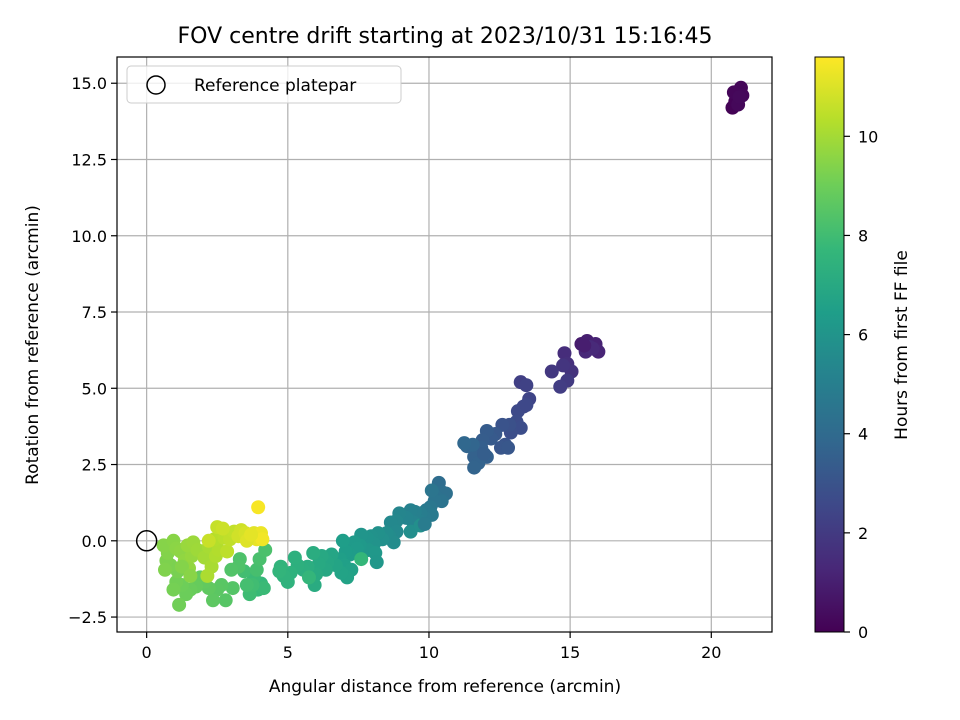 Image resolution: width=960 pixels, height=720 pixels. What do you see at coordinates (87, 617) in the screenshot?
I see `y-tick-label: −2.5` at bounding box center [87, 617].